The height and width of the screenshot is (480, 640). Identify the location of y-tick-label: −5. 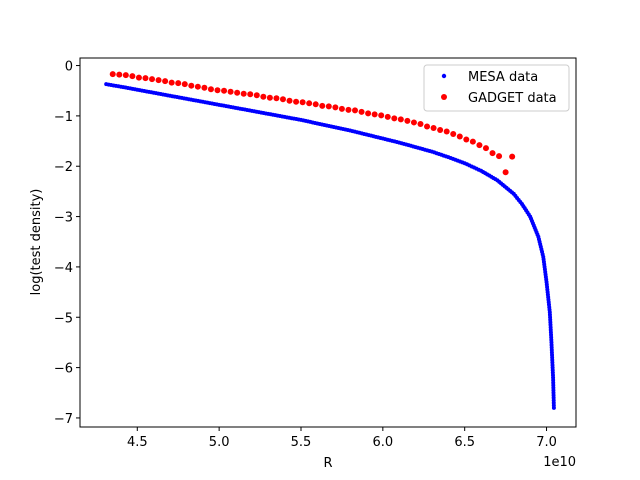
(63, 318).